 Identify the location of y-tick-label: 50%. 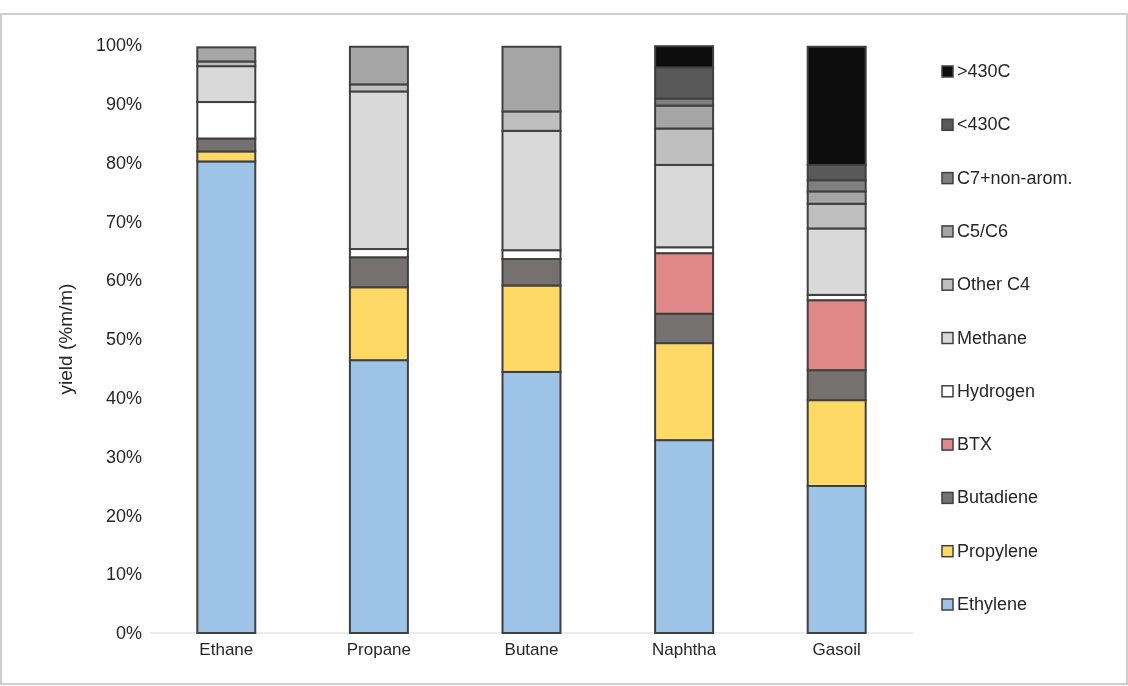
(123, 339).